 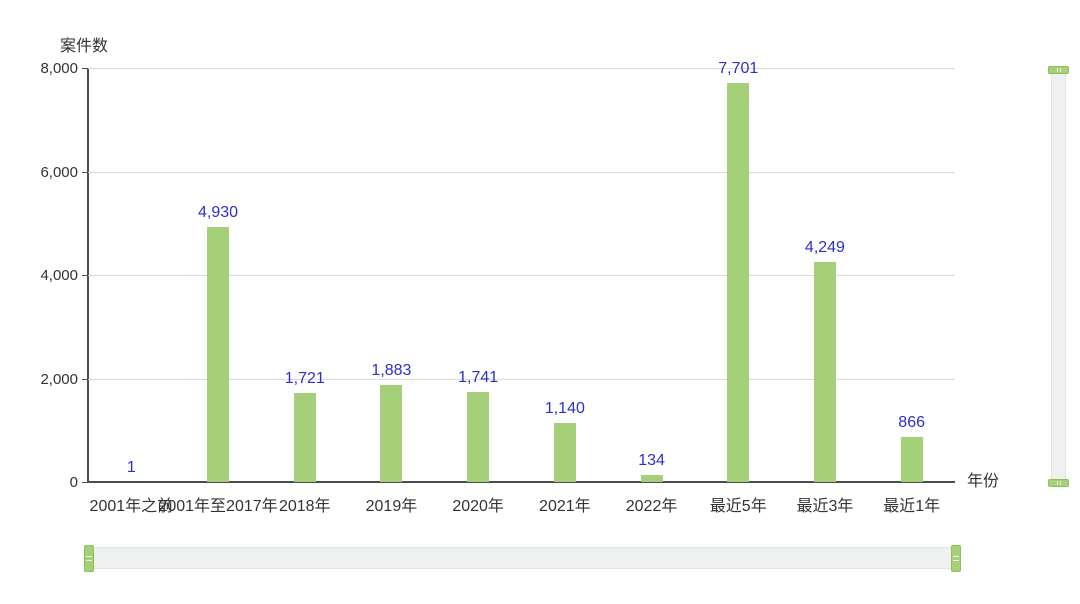 What do you see at coordinates (522, 558) in the screenshot?
I see `datazoom-slider-horizontal` at bounding box center [522, 558].